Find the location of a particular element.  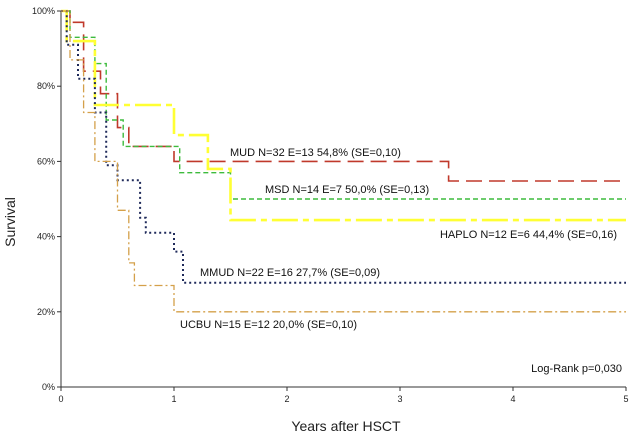

x-tick-label: 0 is located at coordinates (60, 399).